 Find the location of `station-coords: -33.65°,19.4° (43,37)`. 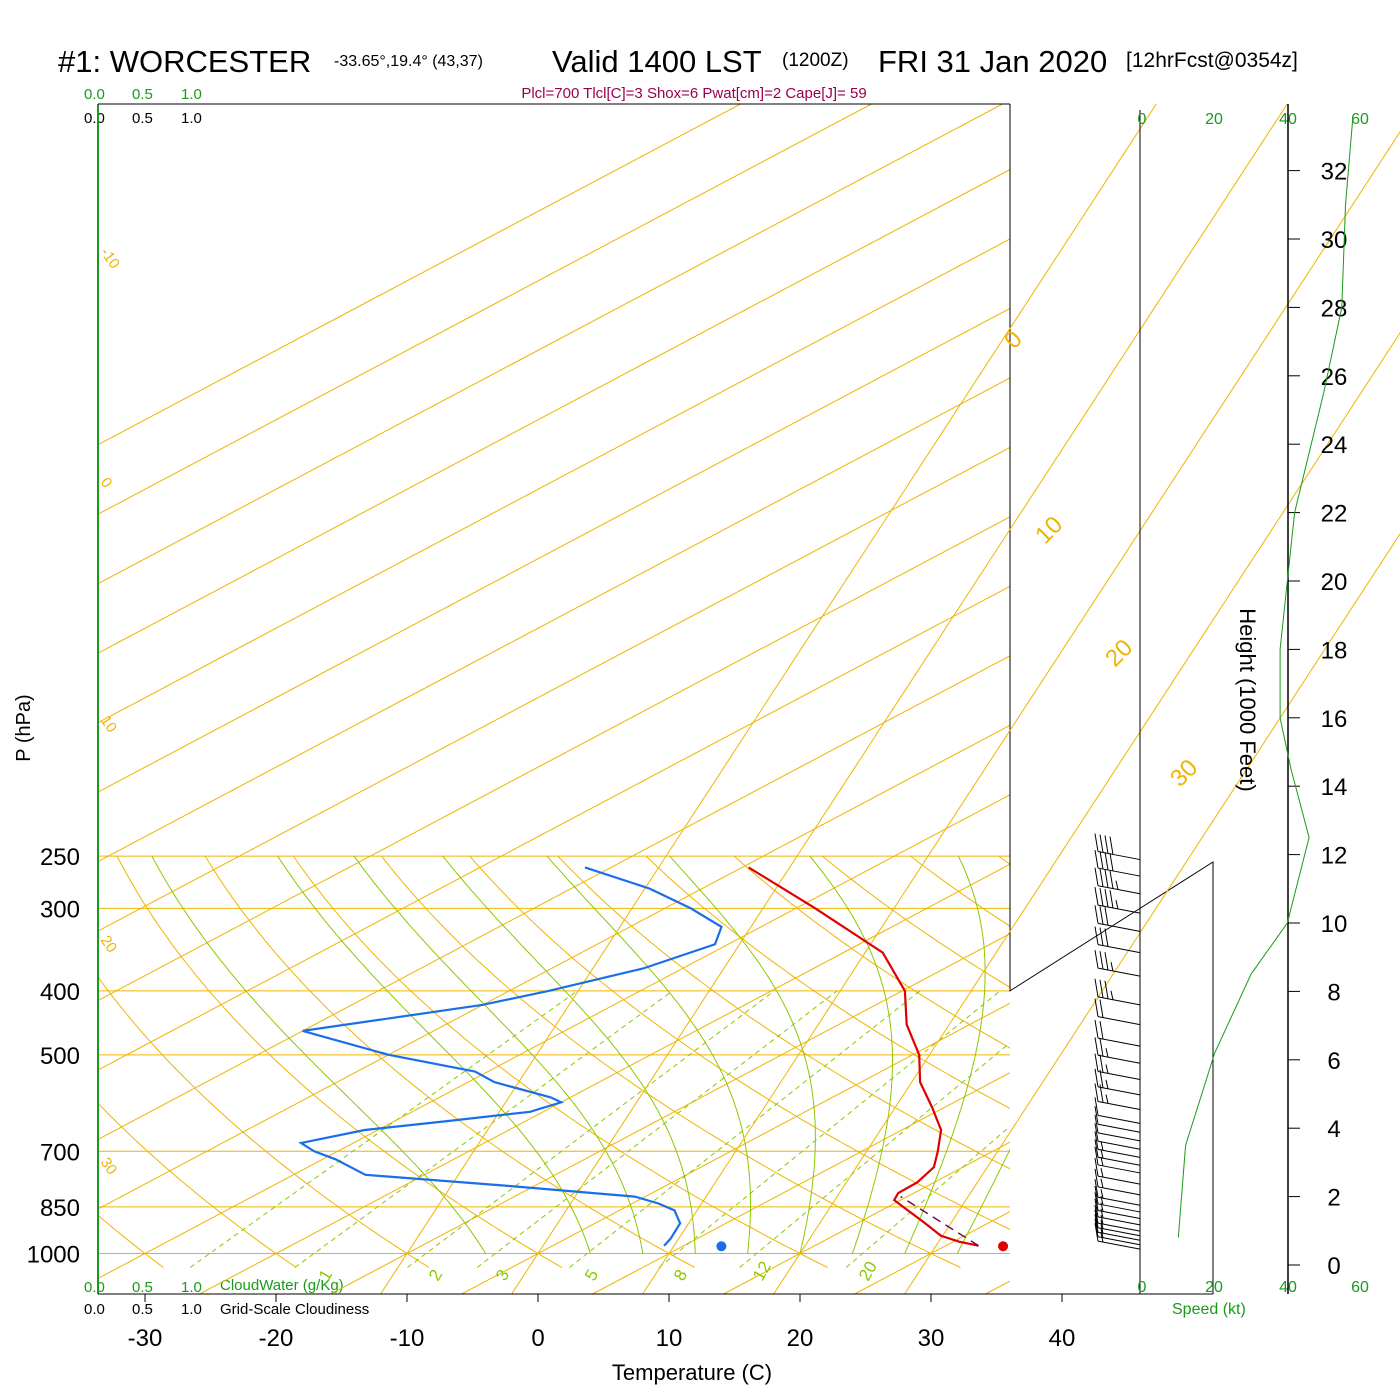

station-coords: -33.65°,19.4° (43,37) is located at coordinates (408, 61).